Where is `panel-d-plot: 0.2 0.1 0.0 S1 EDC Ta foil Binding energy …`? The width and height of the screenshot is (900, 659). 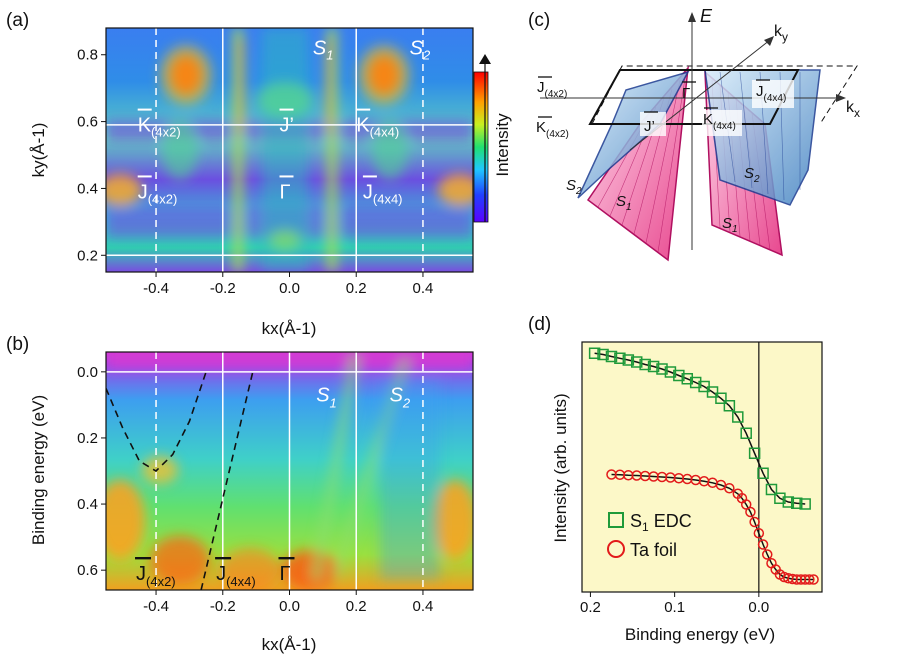
panel-d-plot: 0.2 0.1 0.0 S1 EDC Ta foil Binding energy … is located at coordinates (687, 492).